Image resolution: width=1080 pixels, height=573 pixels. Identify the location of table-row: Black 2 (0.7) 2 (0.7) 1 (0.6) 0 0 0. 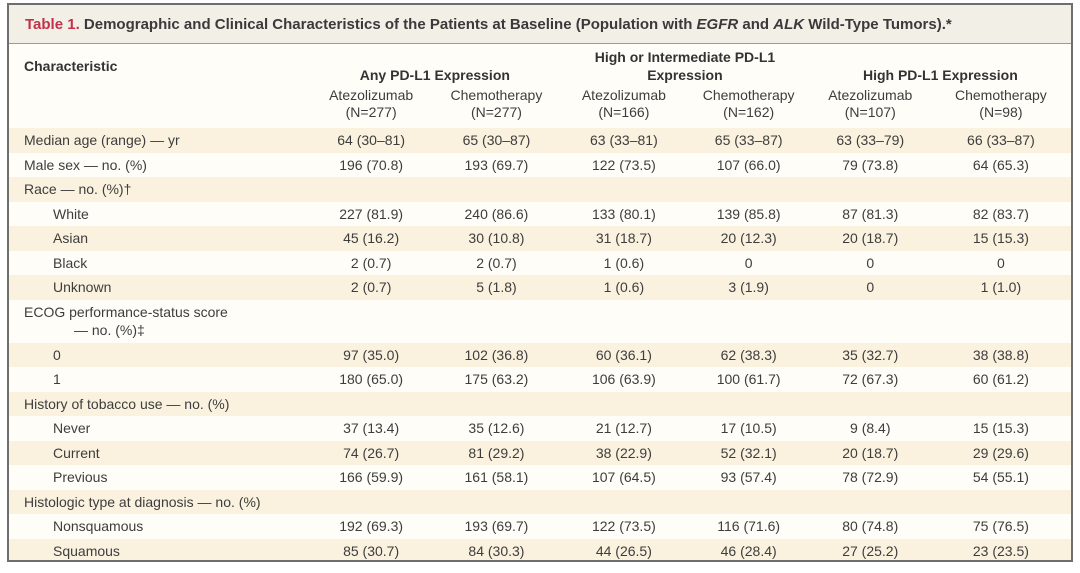
(540, 263).